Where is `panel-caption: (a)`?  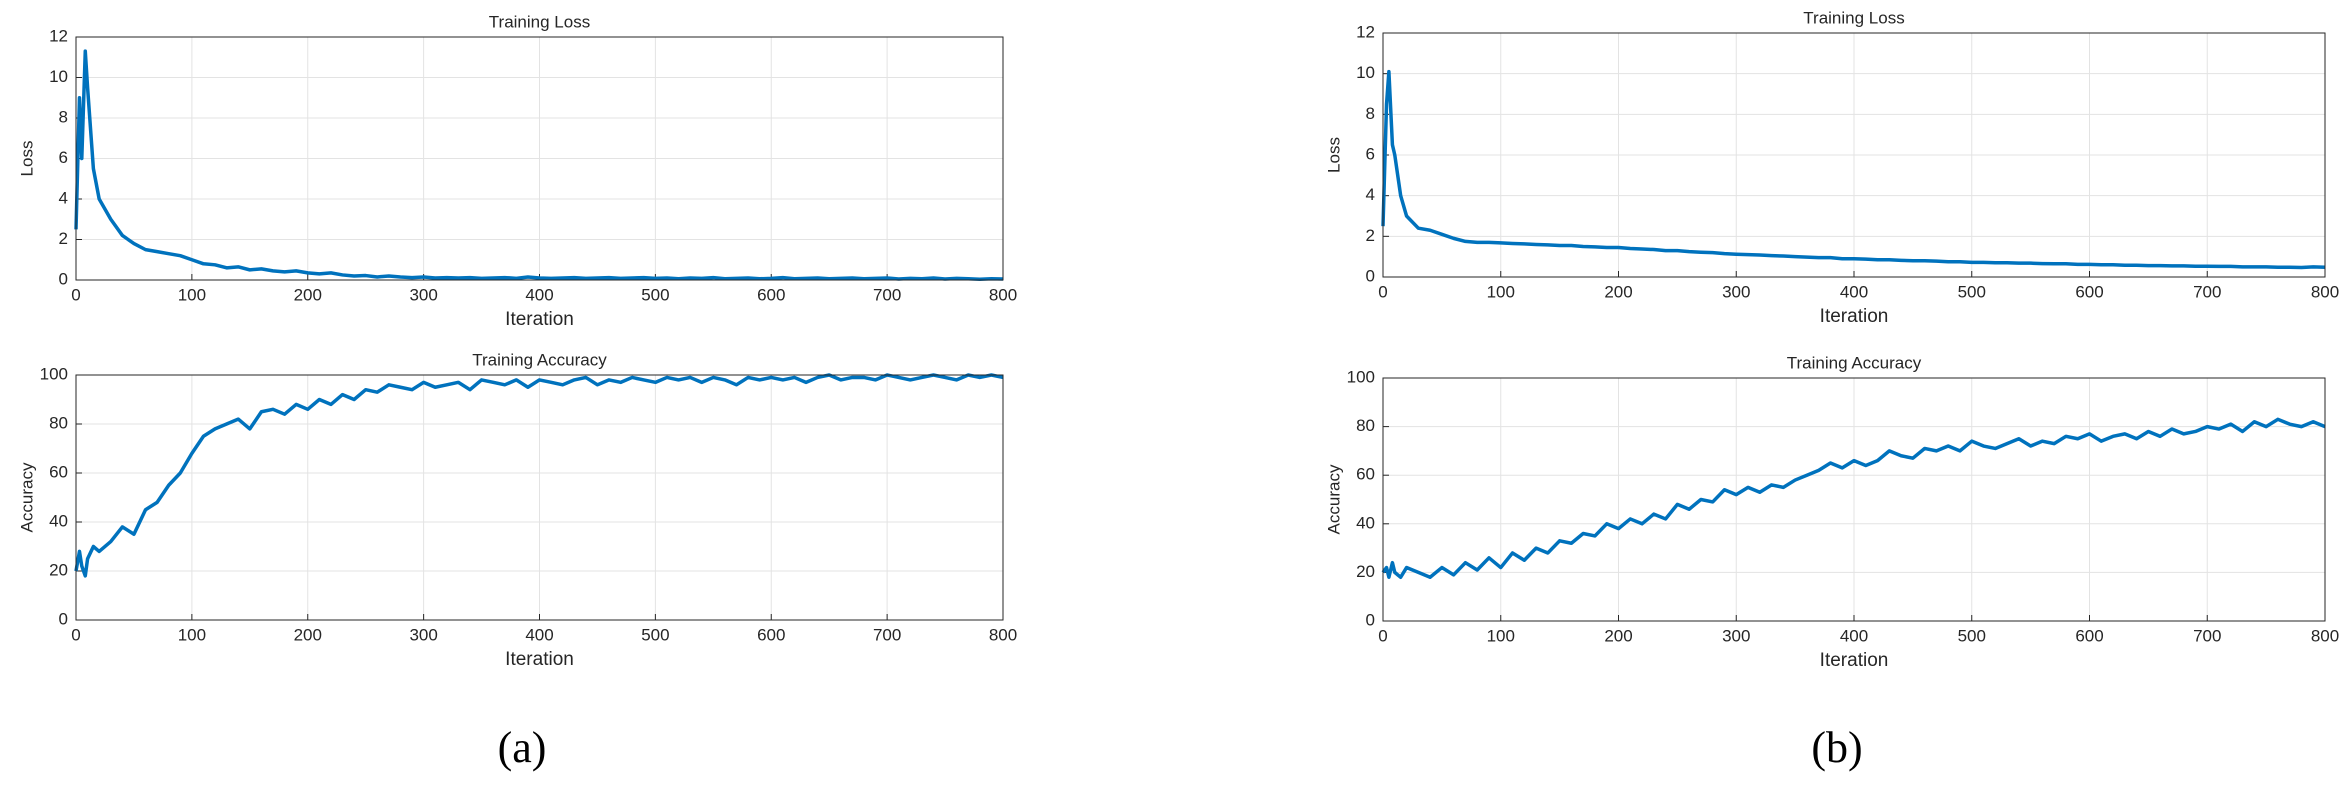 panel-caption: (a) is located at coordinates (522, 747).